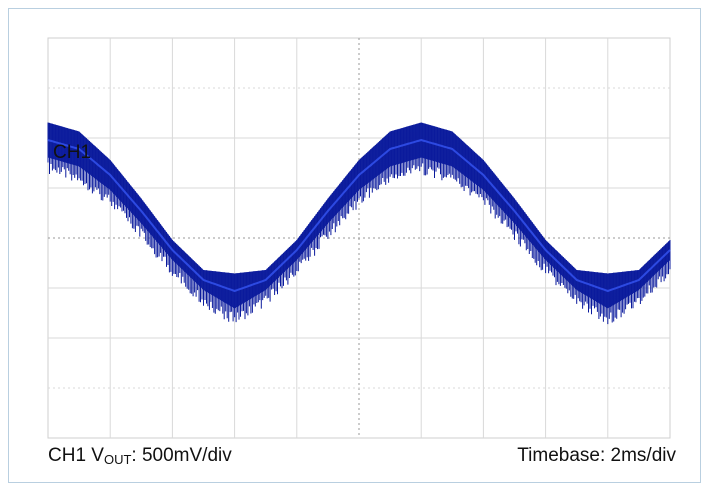 This screenshot has height=491, width=711. I want to click on vertical-scale-subscript: OUT, so click(117, 459).